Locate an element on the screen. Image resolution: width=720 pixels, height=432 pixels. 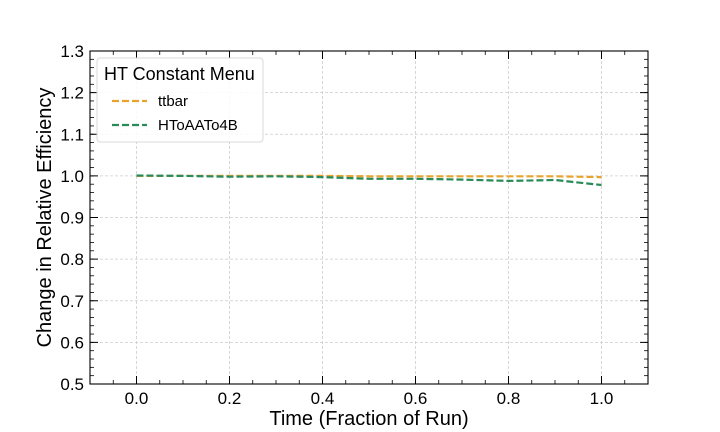
legend: HT Constant Menu ttbar HToAATo4B is located at coordinates (180, 100).